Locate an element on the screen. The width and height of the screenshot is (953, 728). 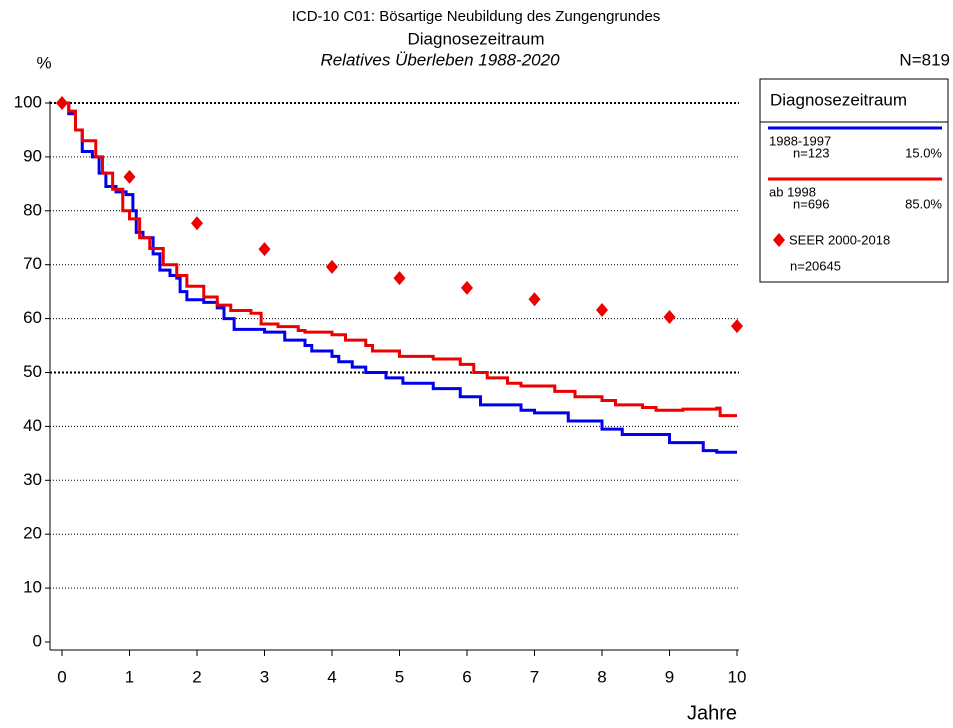
legend-n: n=20645 is located at coordinates (815, 265).